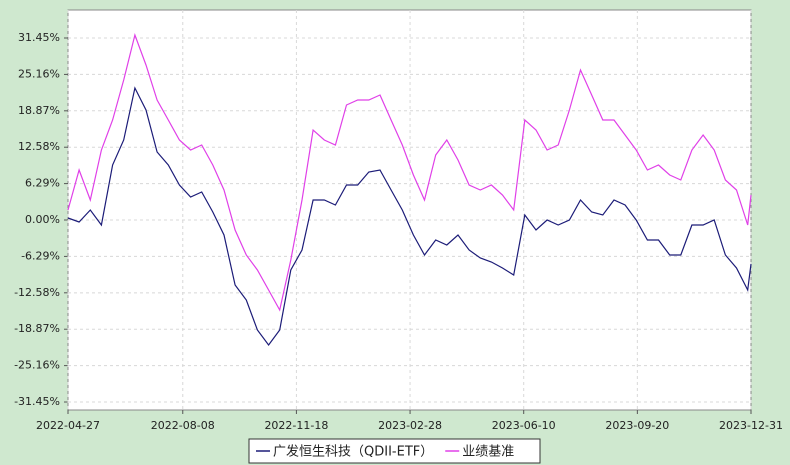 The image size is (790, 465). I want to click on y-tick-label: -31.45%, so click(37, 401).